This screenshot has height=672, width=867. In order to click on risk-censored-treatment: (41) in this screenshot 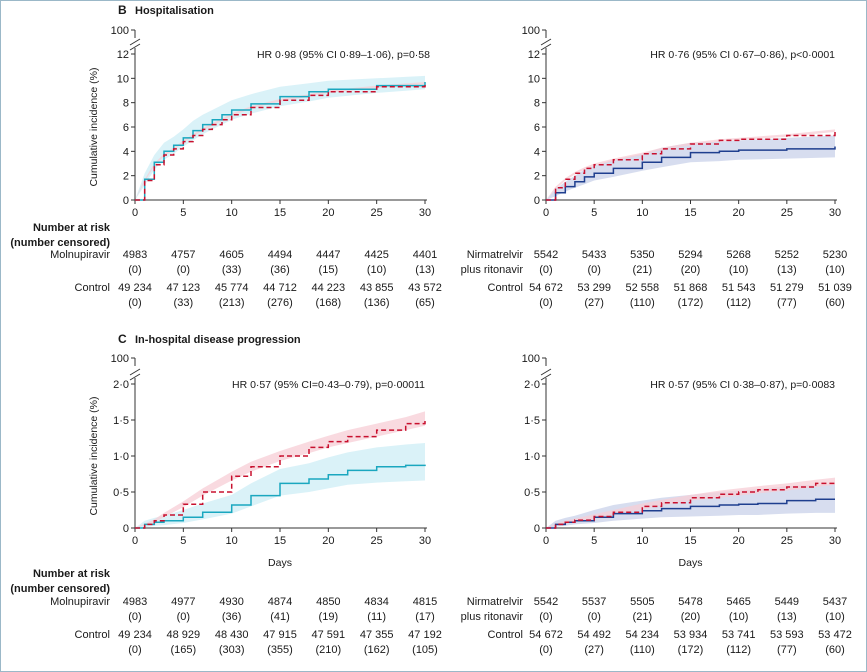, I will do `click(280, 617)`.